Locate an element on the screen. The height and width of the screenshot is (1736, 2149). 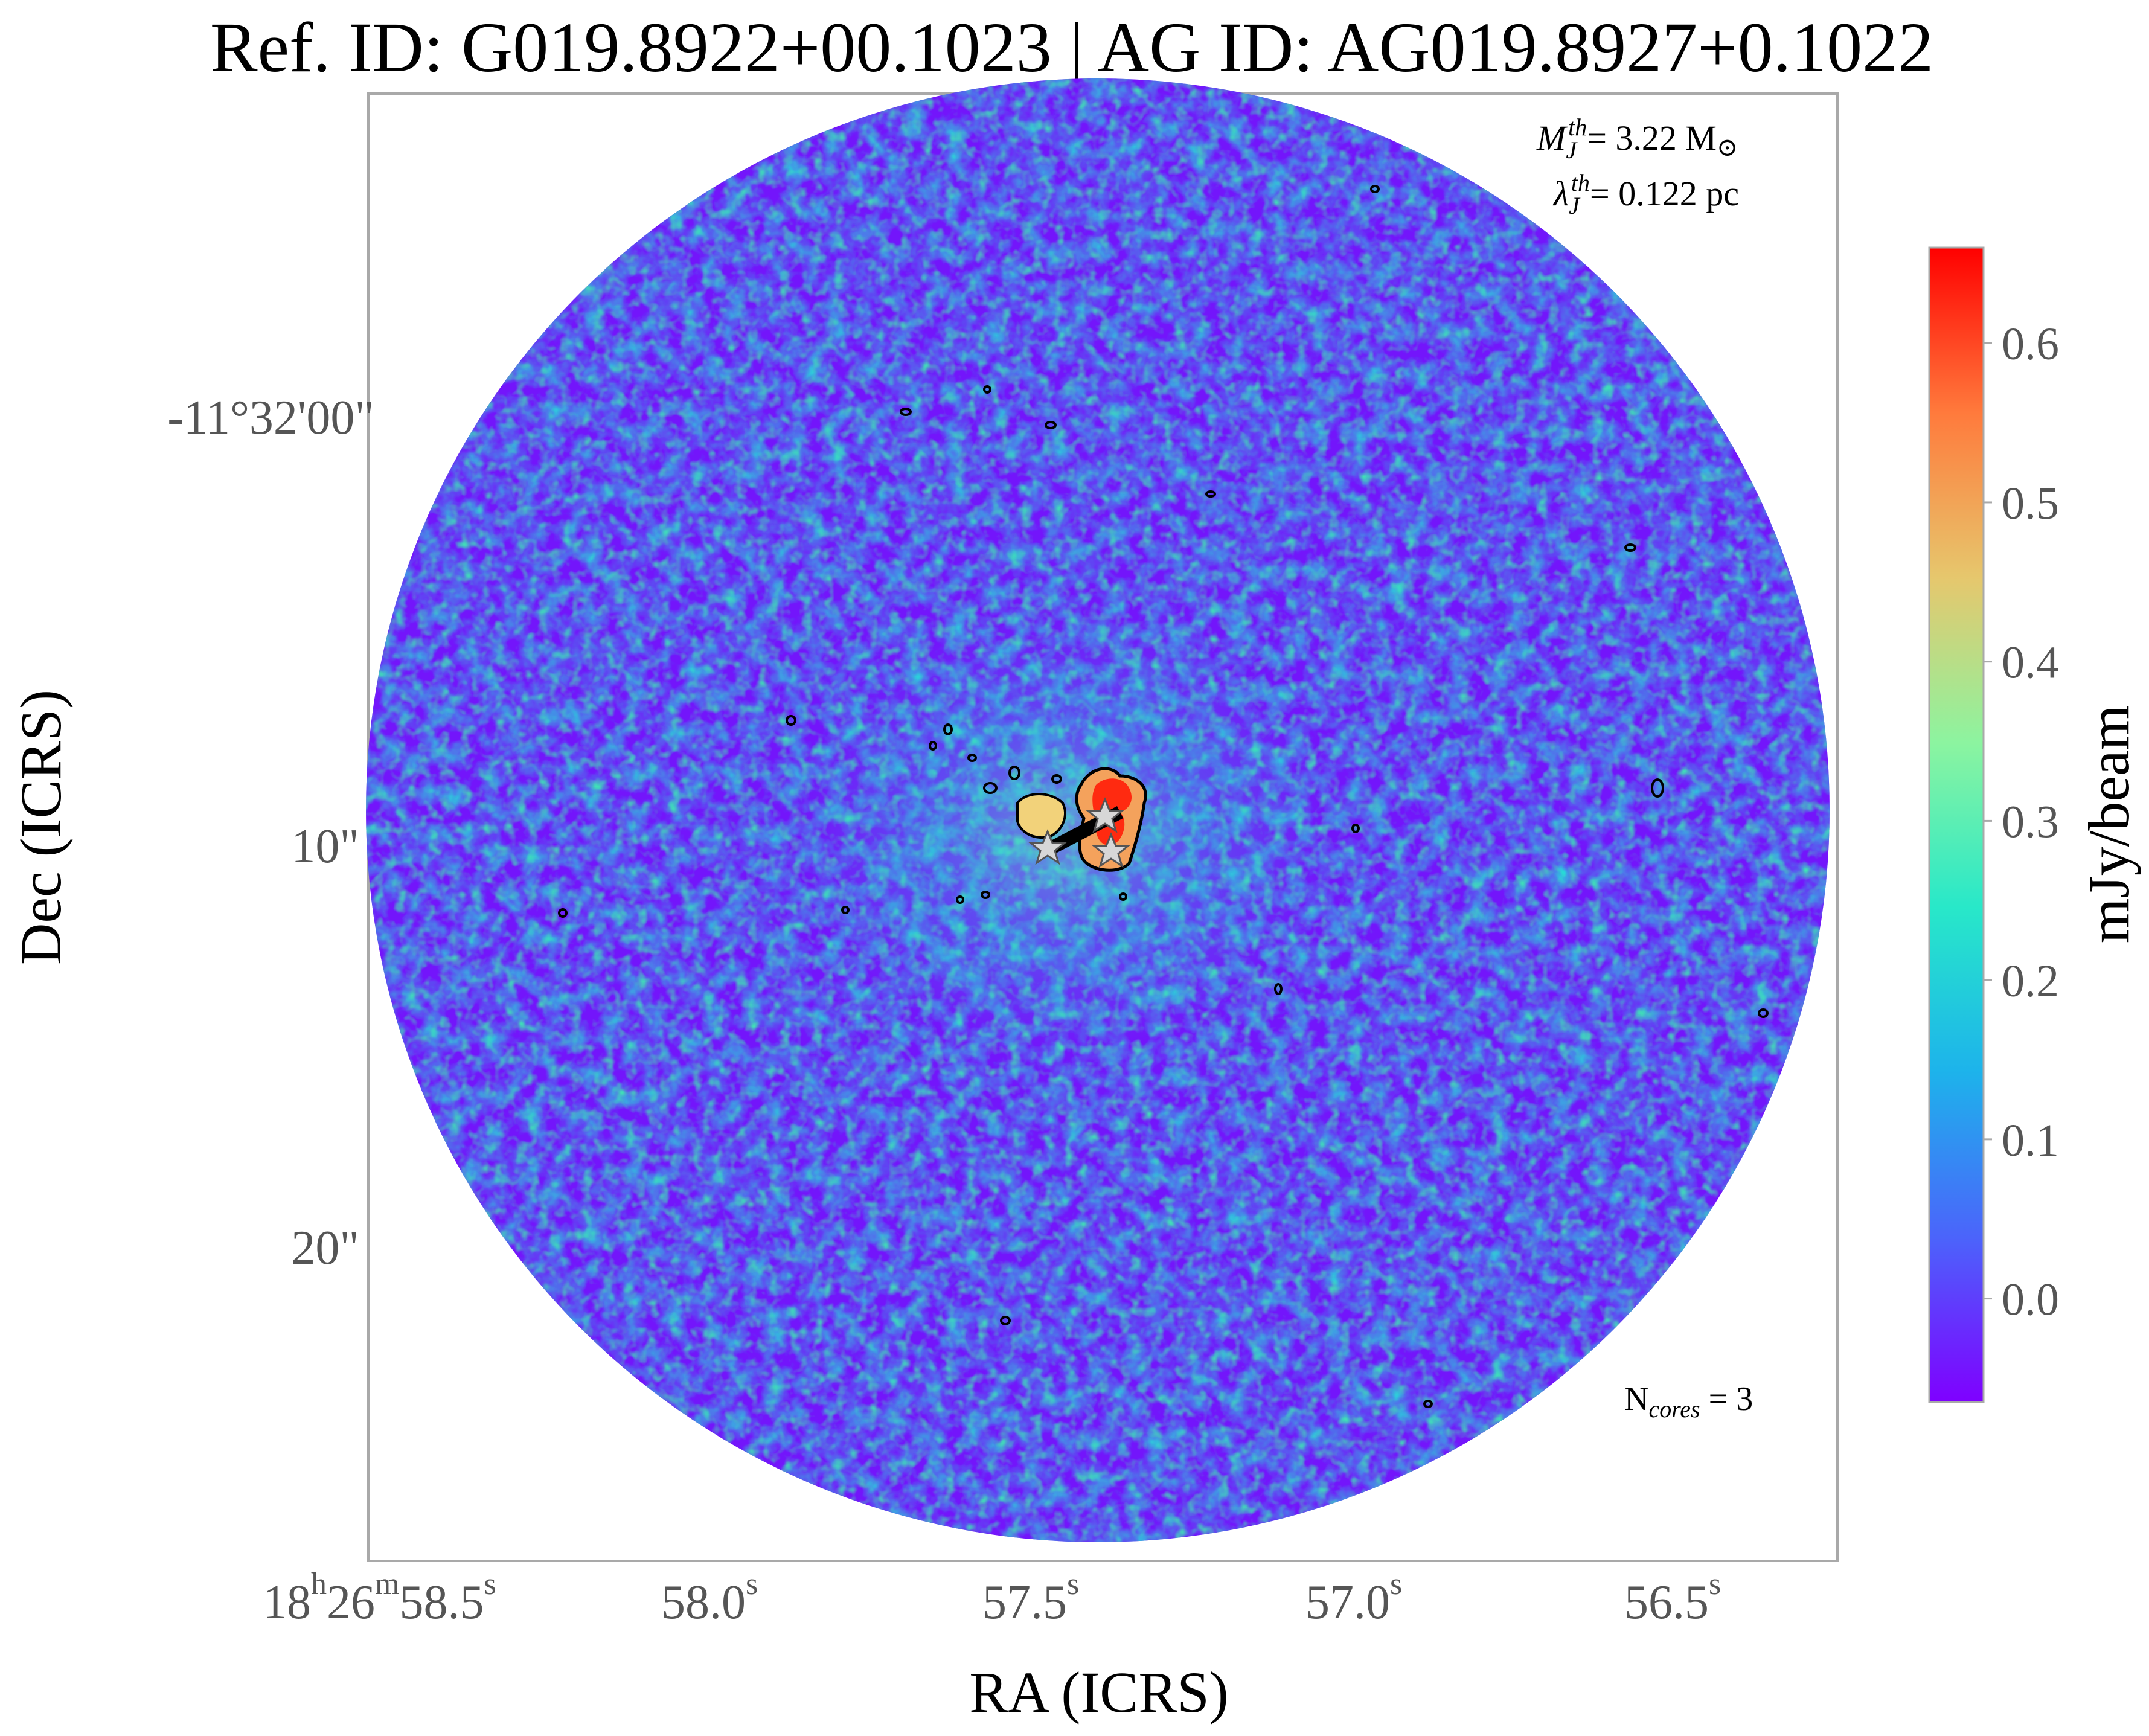
core-markers is located at coordinates (1079, 832).